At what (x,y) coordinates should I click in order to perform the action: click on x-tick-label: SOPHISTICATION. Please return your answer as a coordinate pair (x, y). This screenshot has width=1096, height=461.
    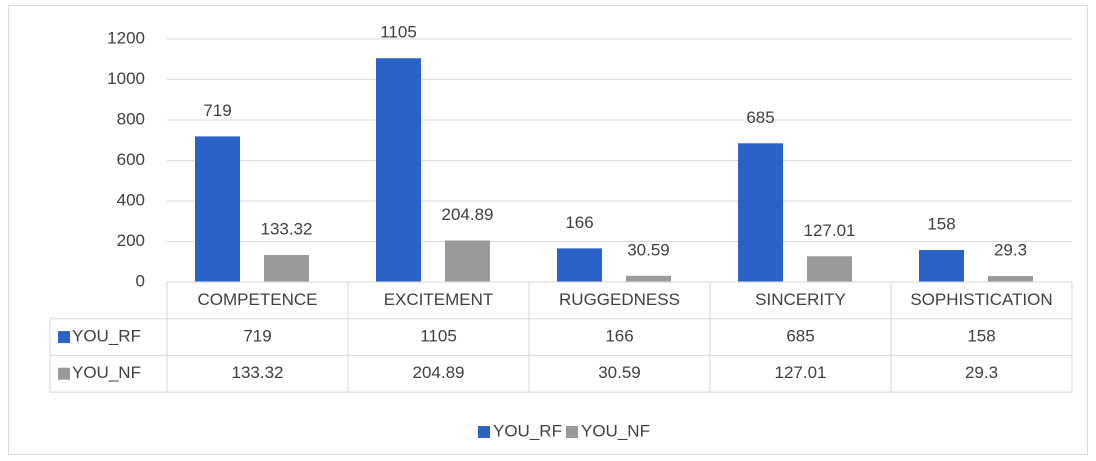
    Looking at the image, I should click on (981, 299).